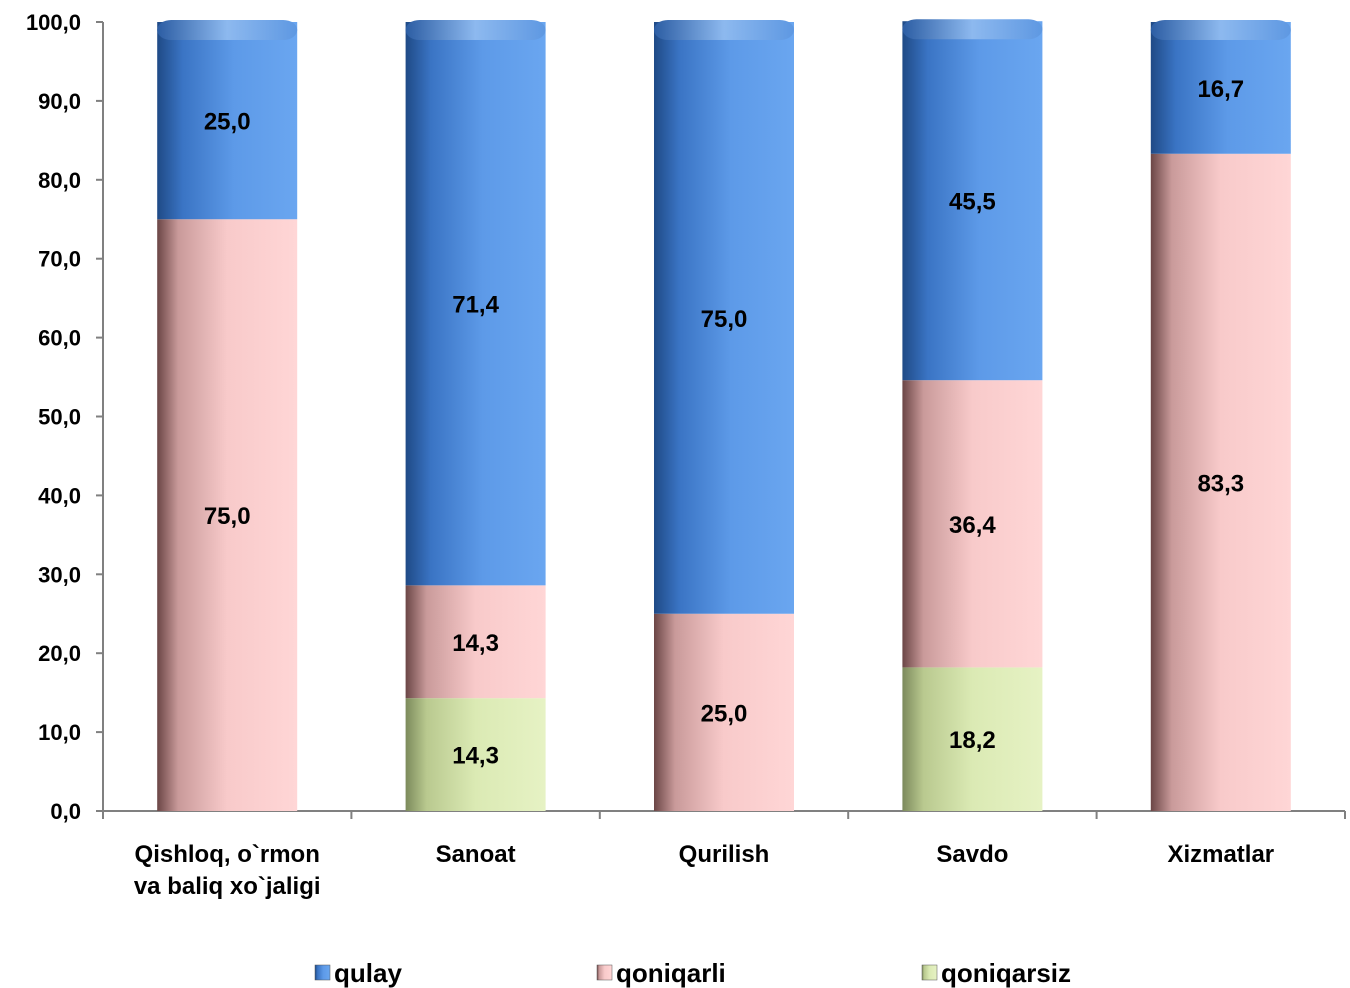 The image size is (1350, 988). I want to click on legend-swatch-qoniqarsiz, so click(929, 972).